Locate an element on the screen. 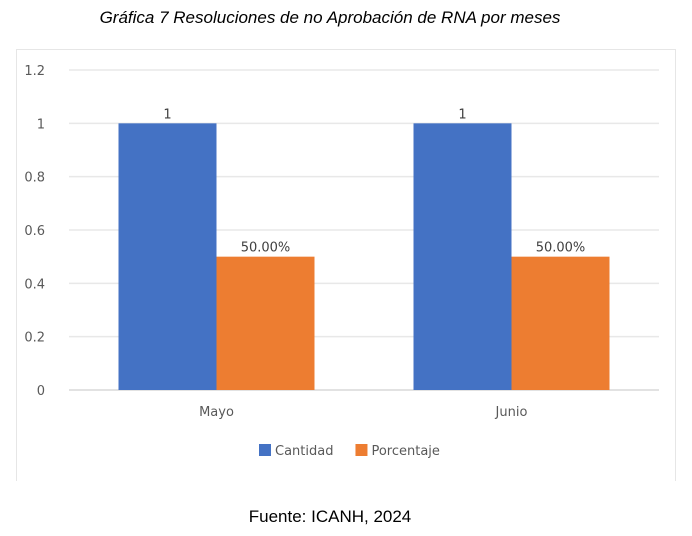  y-tick-label: 0.8 is located at coordinates (34, 178).